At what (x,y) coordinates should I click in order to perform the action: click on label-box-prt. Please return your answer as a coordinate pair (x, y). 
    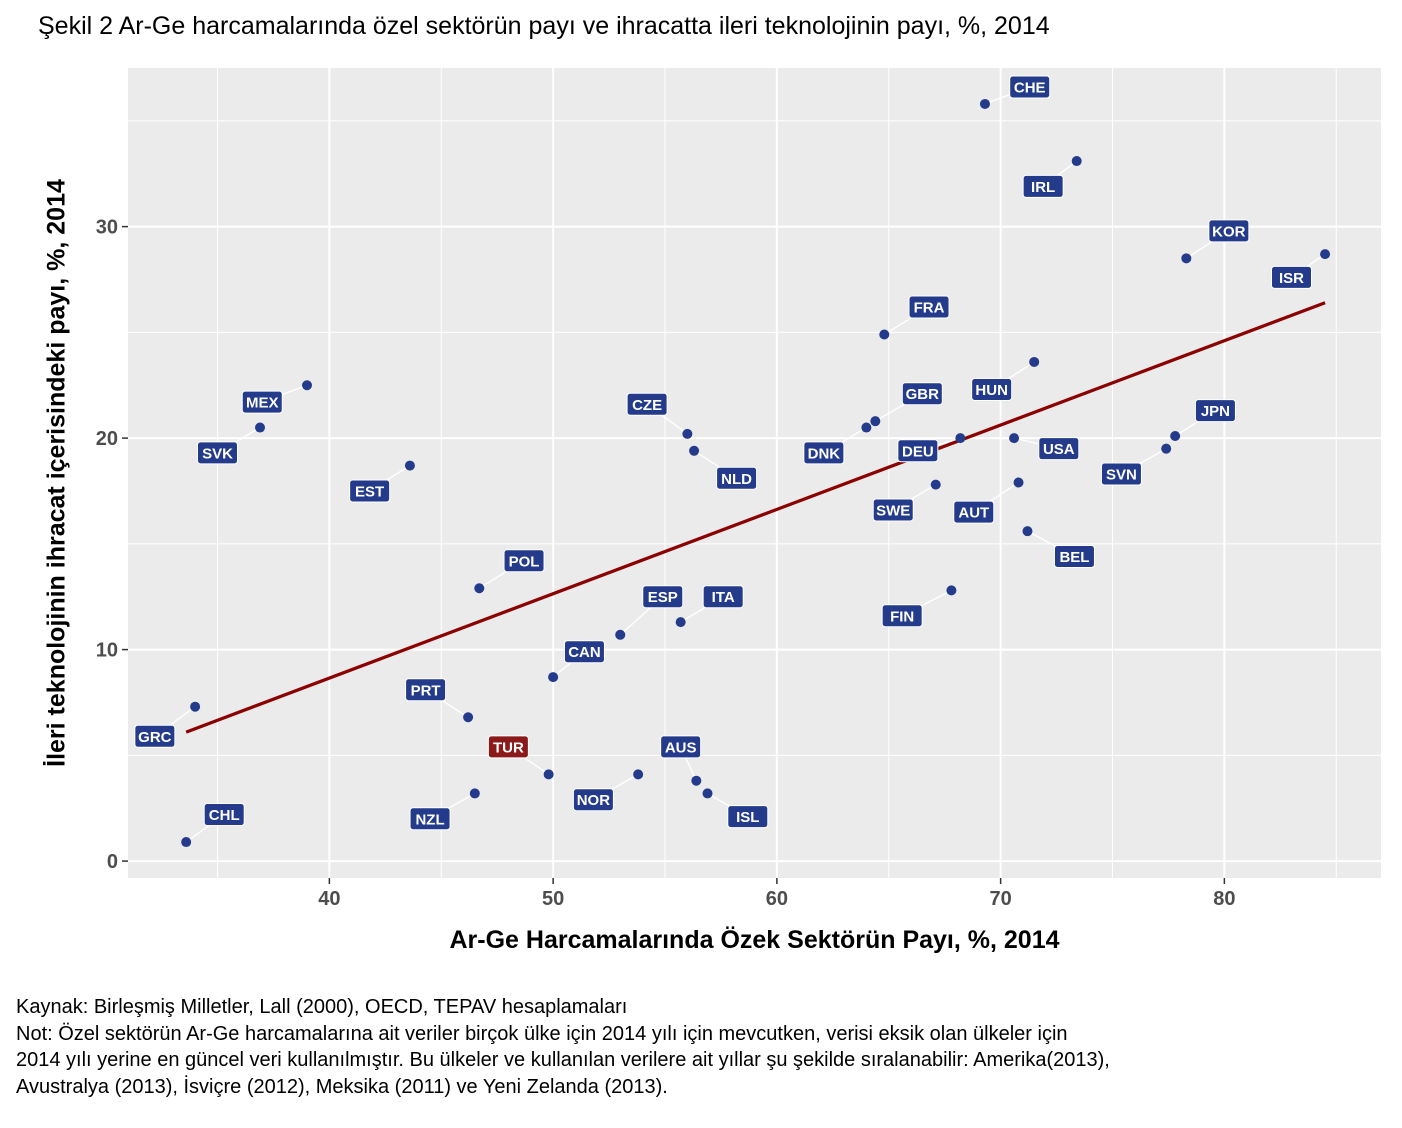
    Looking at the image, I should click on (426, 690).